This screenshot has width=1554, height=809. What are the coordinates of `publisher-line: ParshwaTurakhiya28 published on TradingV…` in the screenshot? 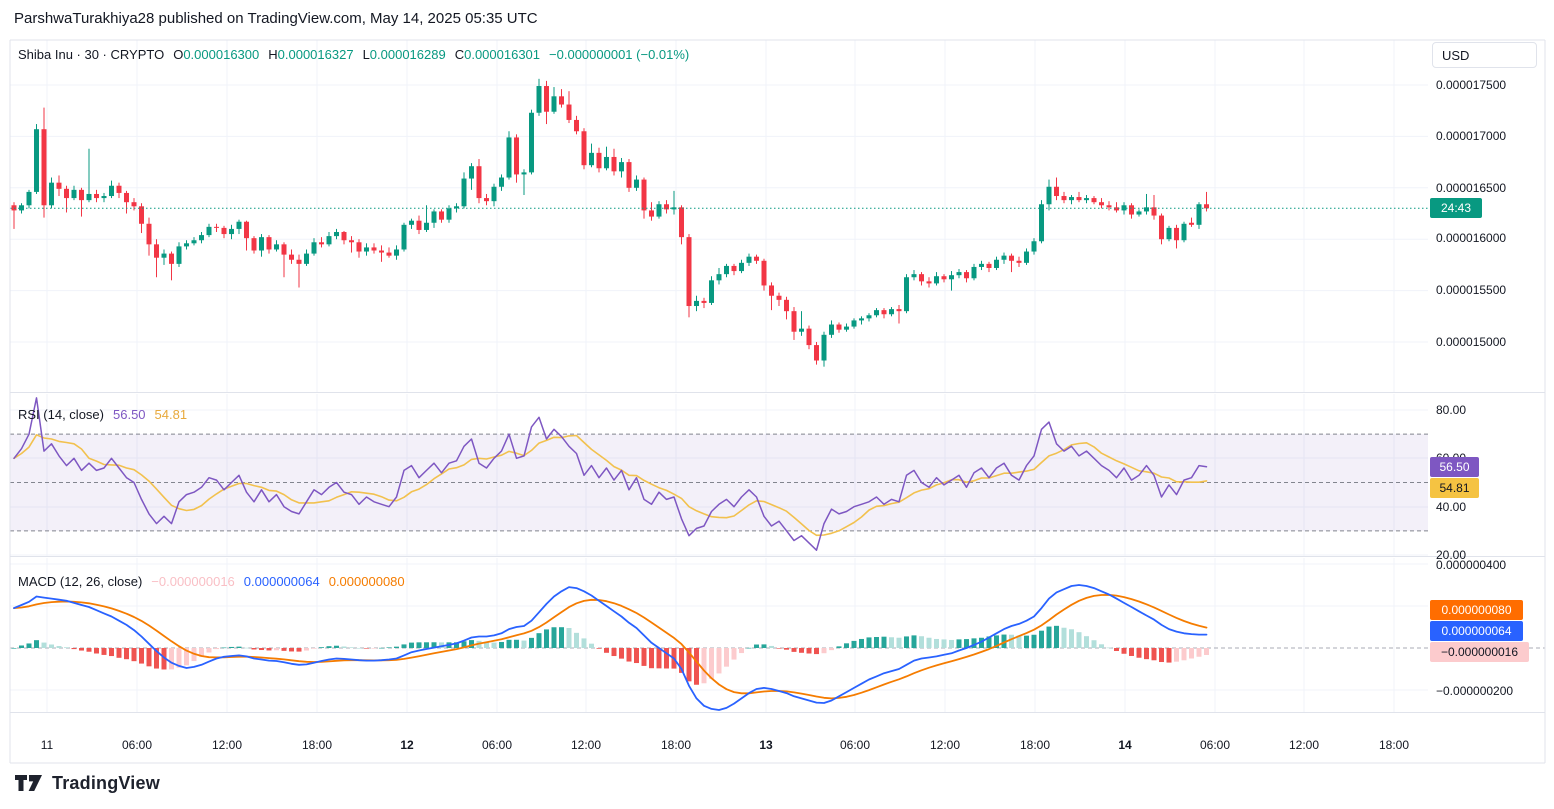 It's located at (276, 18).